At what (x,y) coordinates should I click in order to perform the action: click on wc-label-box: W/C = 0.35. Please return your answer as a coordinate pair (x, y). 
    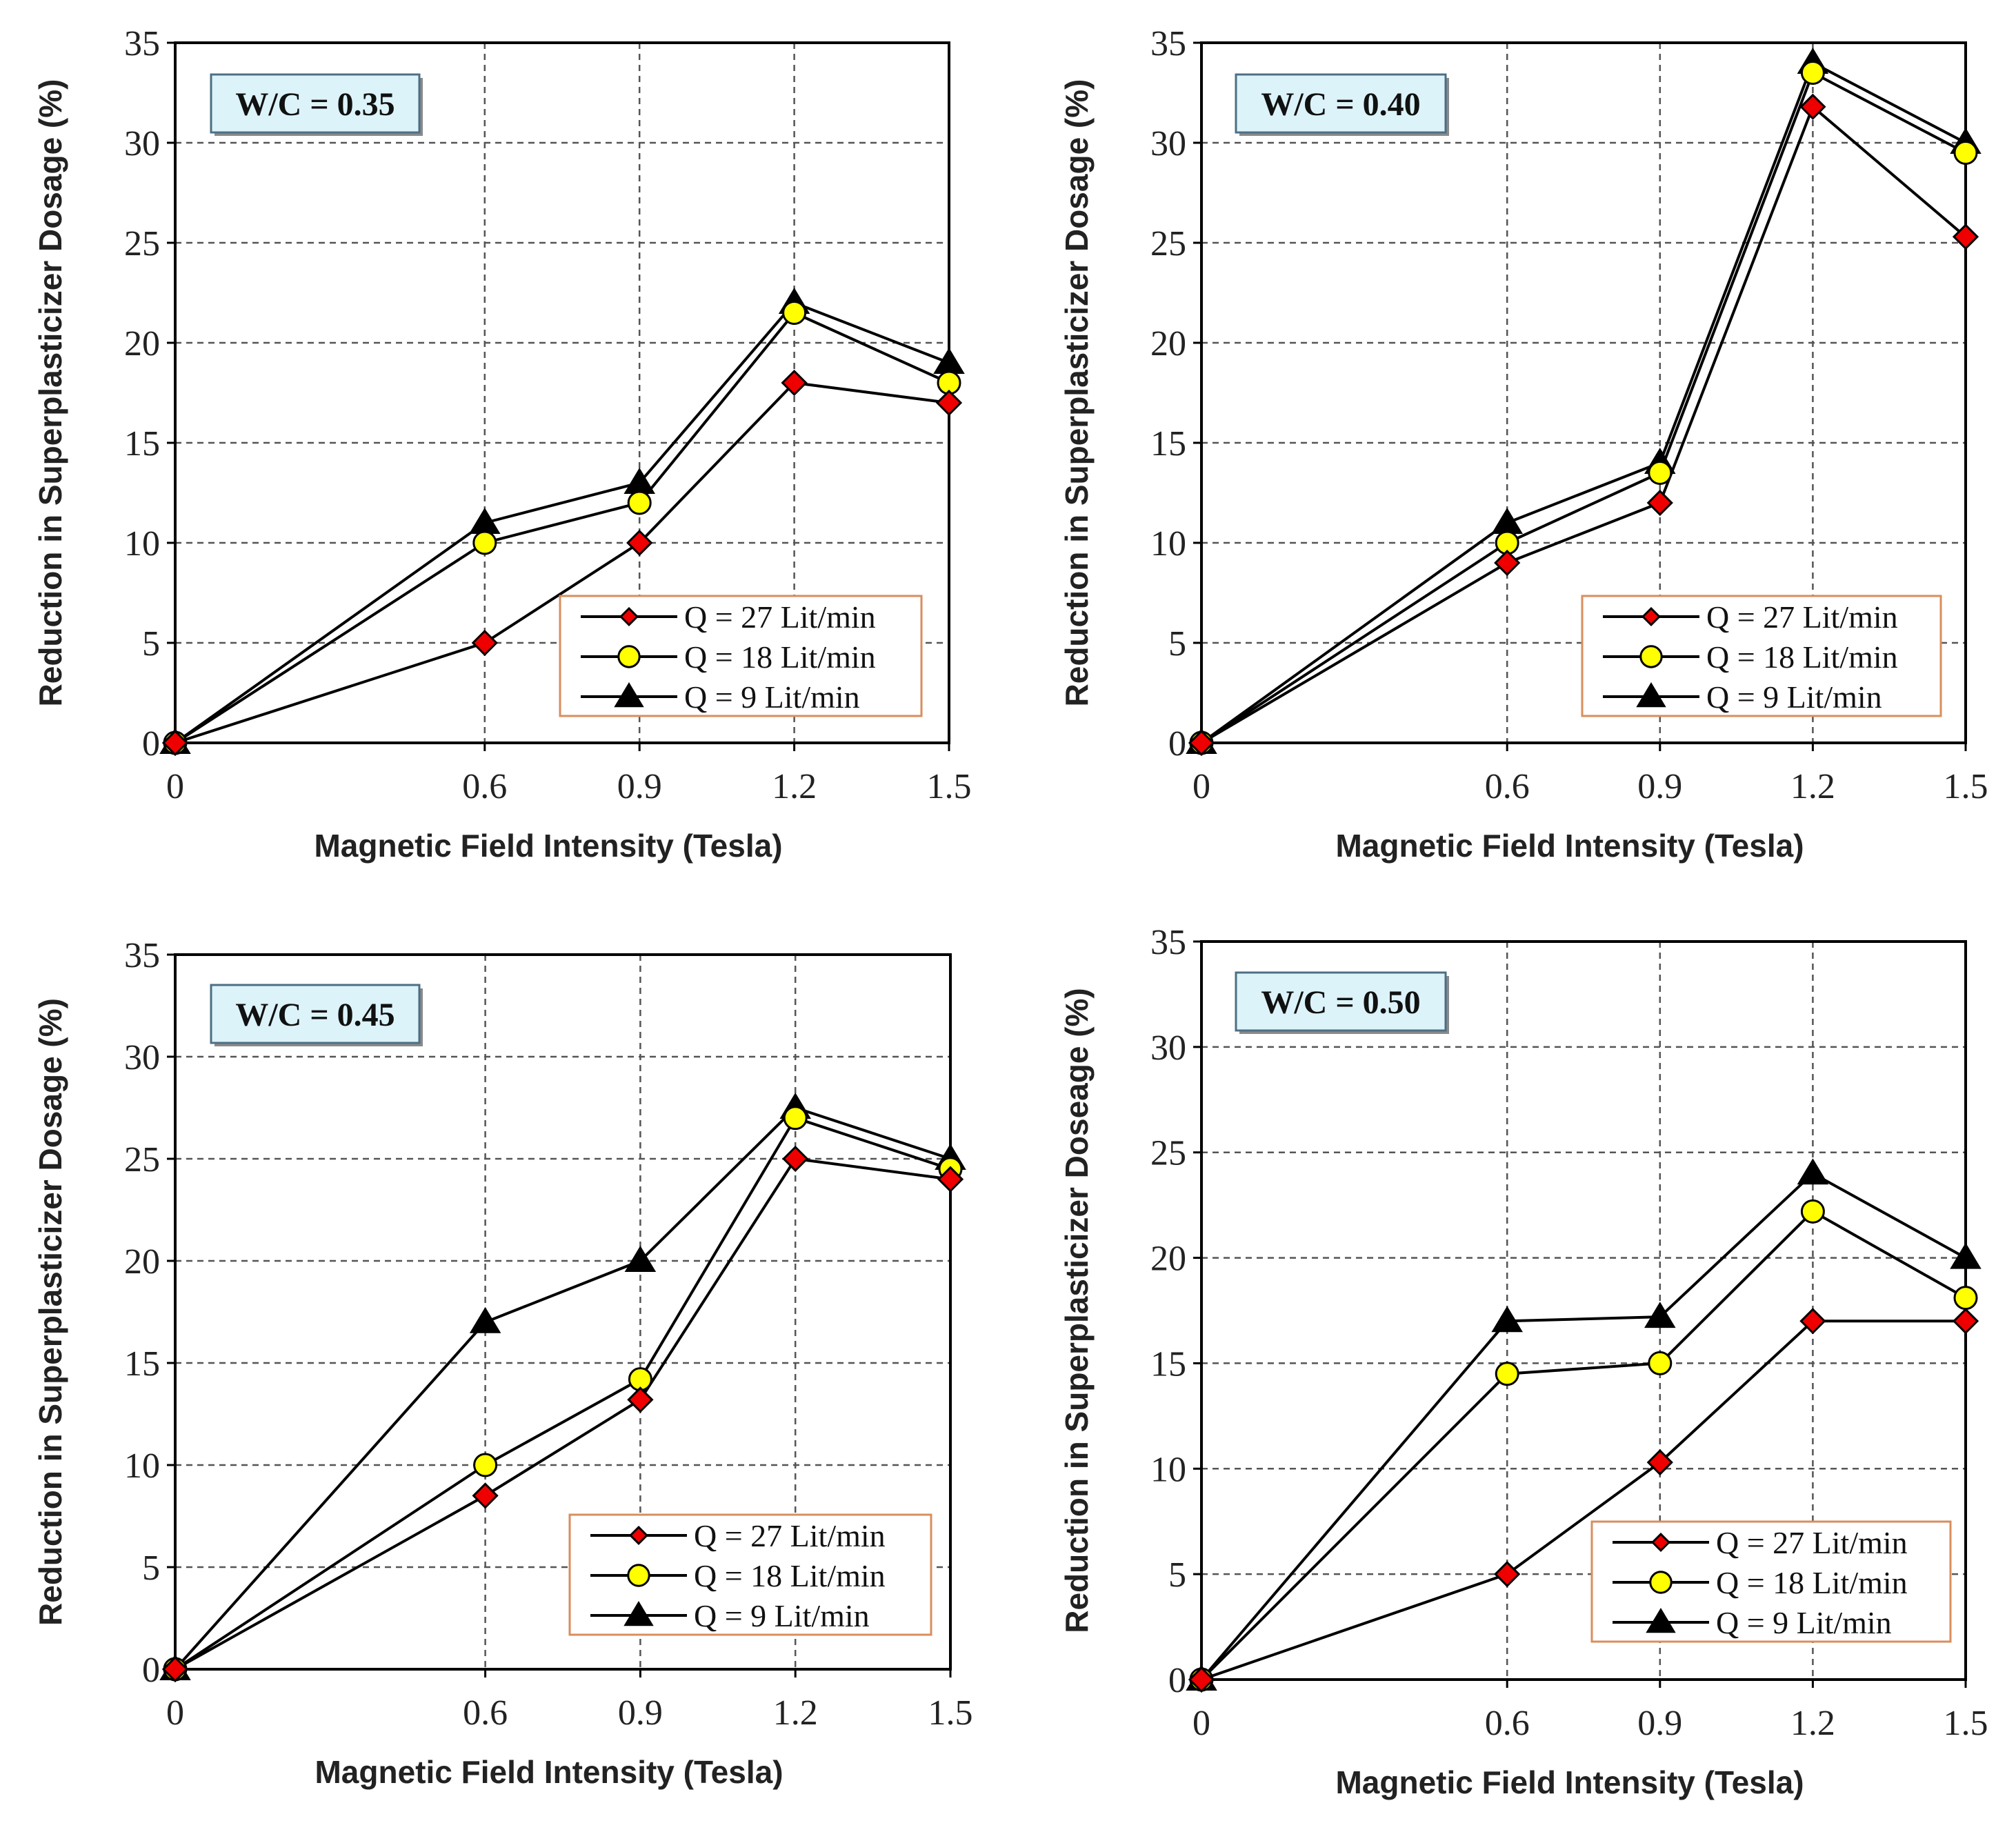
    Looking at the image, I should click on (317, 105).